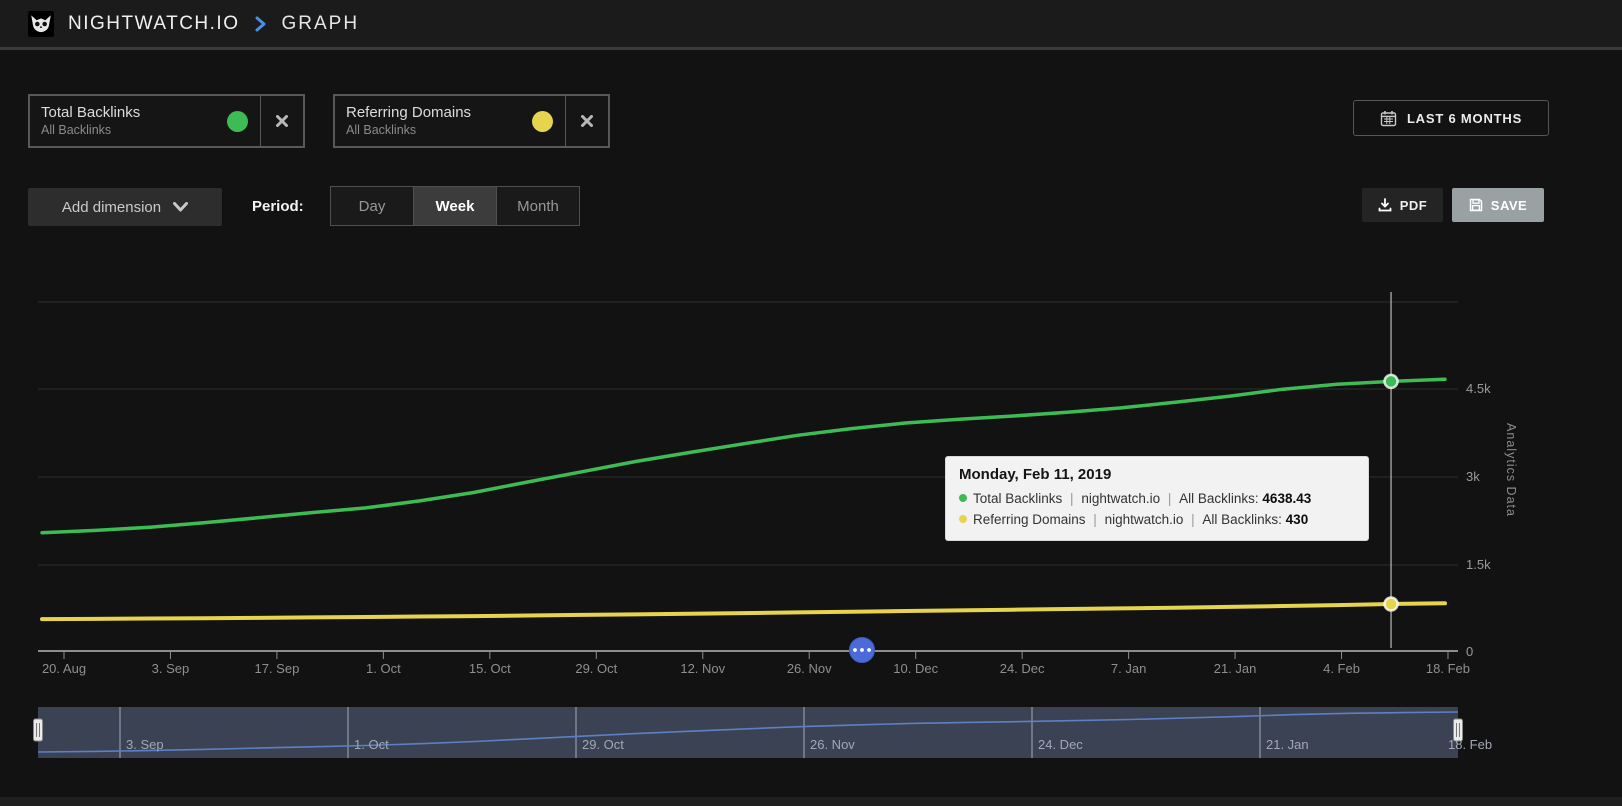 The height and width of the screenshot is (806, 1622). I want to click on metric-card-title: Total Backlinks, so click(91, 112).